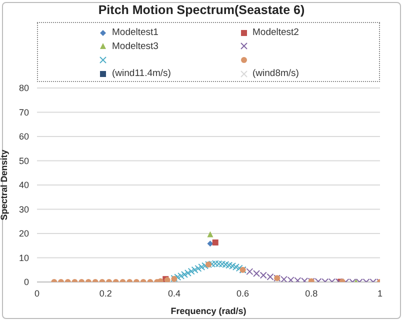  Describe the element at coordinates (208, 311) in the screenshot. I see `x-axis-title: Frequency (rad/s)` at that location.